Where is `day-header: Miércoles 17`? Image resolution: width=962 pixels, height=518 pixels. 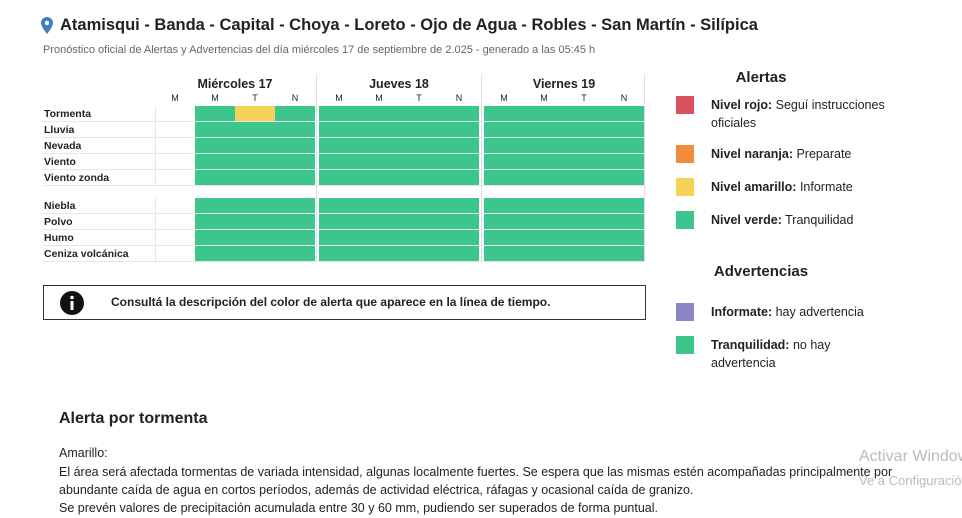
day-header: Miércoles 17 is located at coordinates (235, 84).